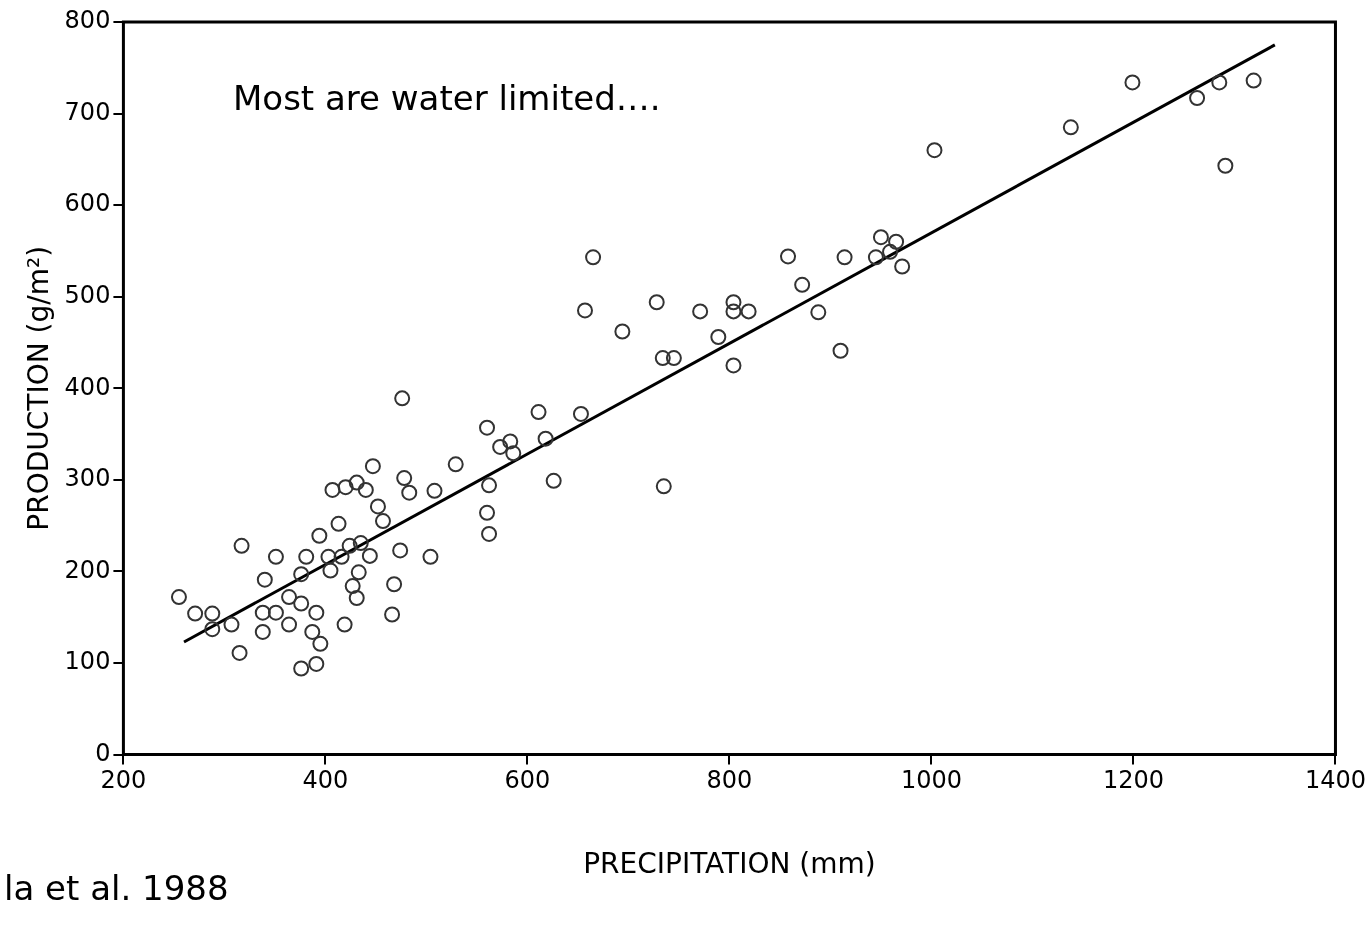 The image size is (1369, 927). Describe the element at coordinates (123, 780) in the screenshot. I see `x-tick-label: 200` at that location.